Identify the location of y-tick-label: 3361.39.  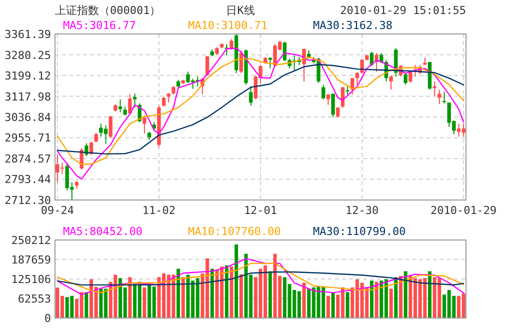
(27, 34).